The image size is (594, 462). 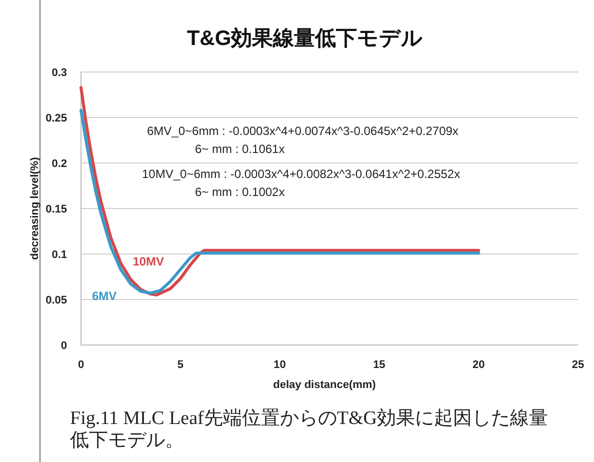 I want to click on y-tick-label: 0.15, so click(x=56, y=210).